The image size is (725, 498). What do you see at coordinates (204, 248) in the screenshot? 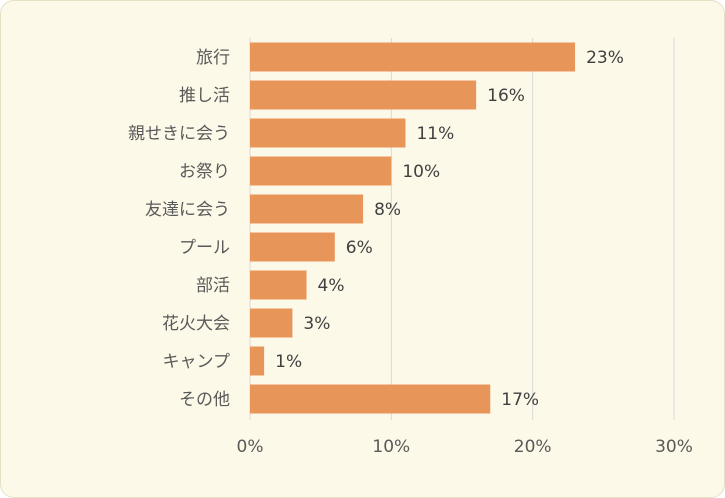
I see `category-label: プール` at bounding box center [204, 248].